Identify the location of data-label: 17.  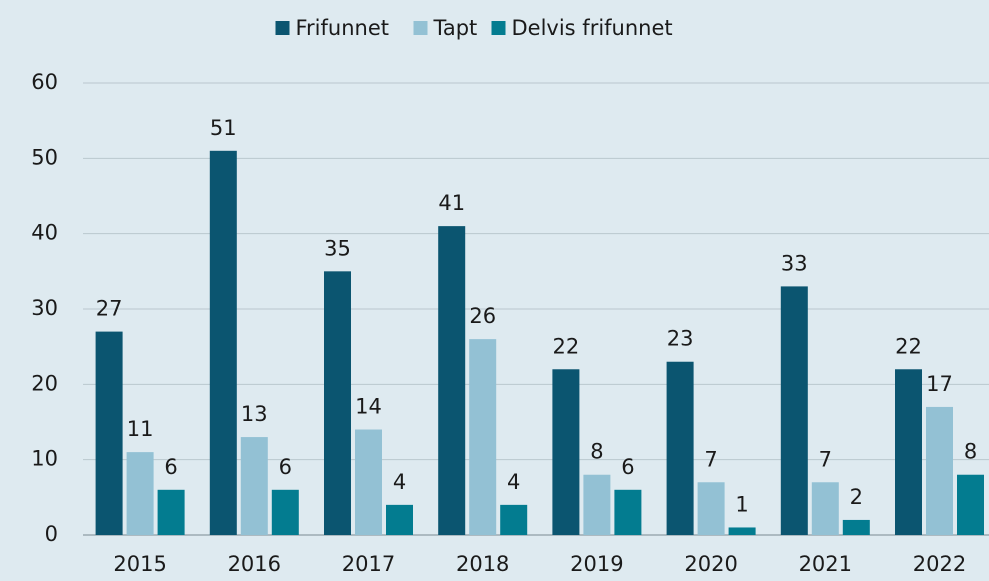
(939, 384).